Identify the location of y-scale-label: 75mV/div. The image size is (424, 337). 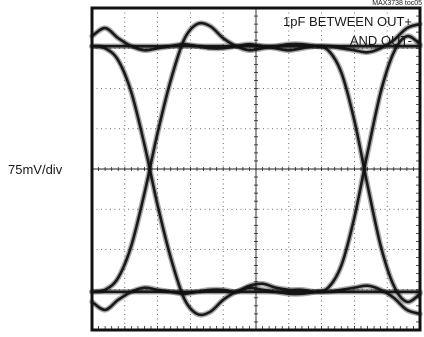
(35, 169).